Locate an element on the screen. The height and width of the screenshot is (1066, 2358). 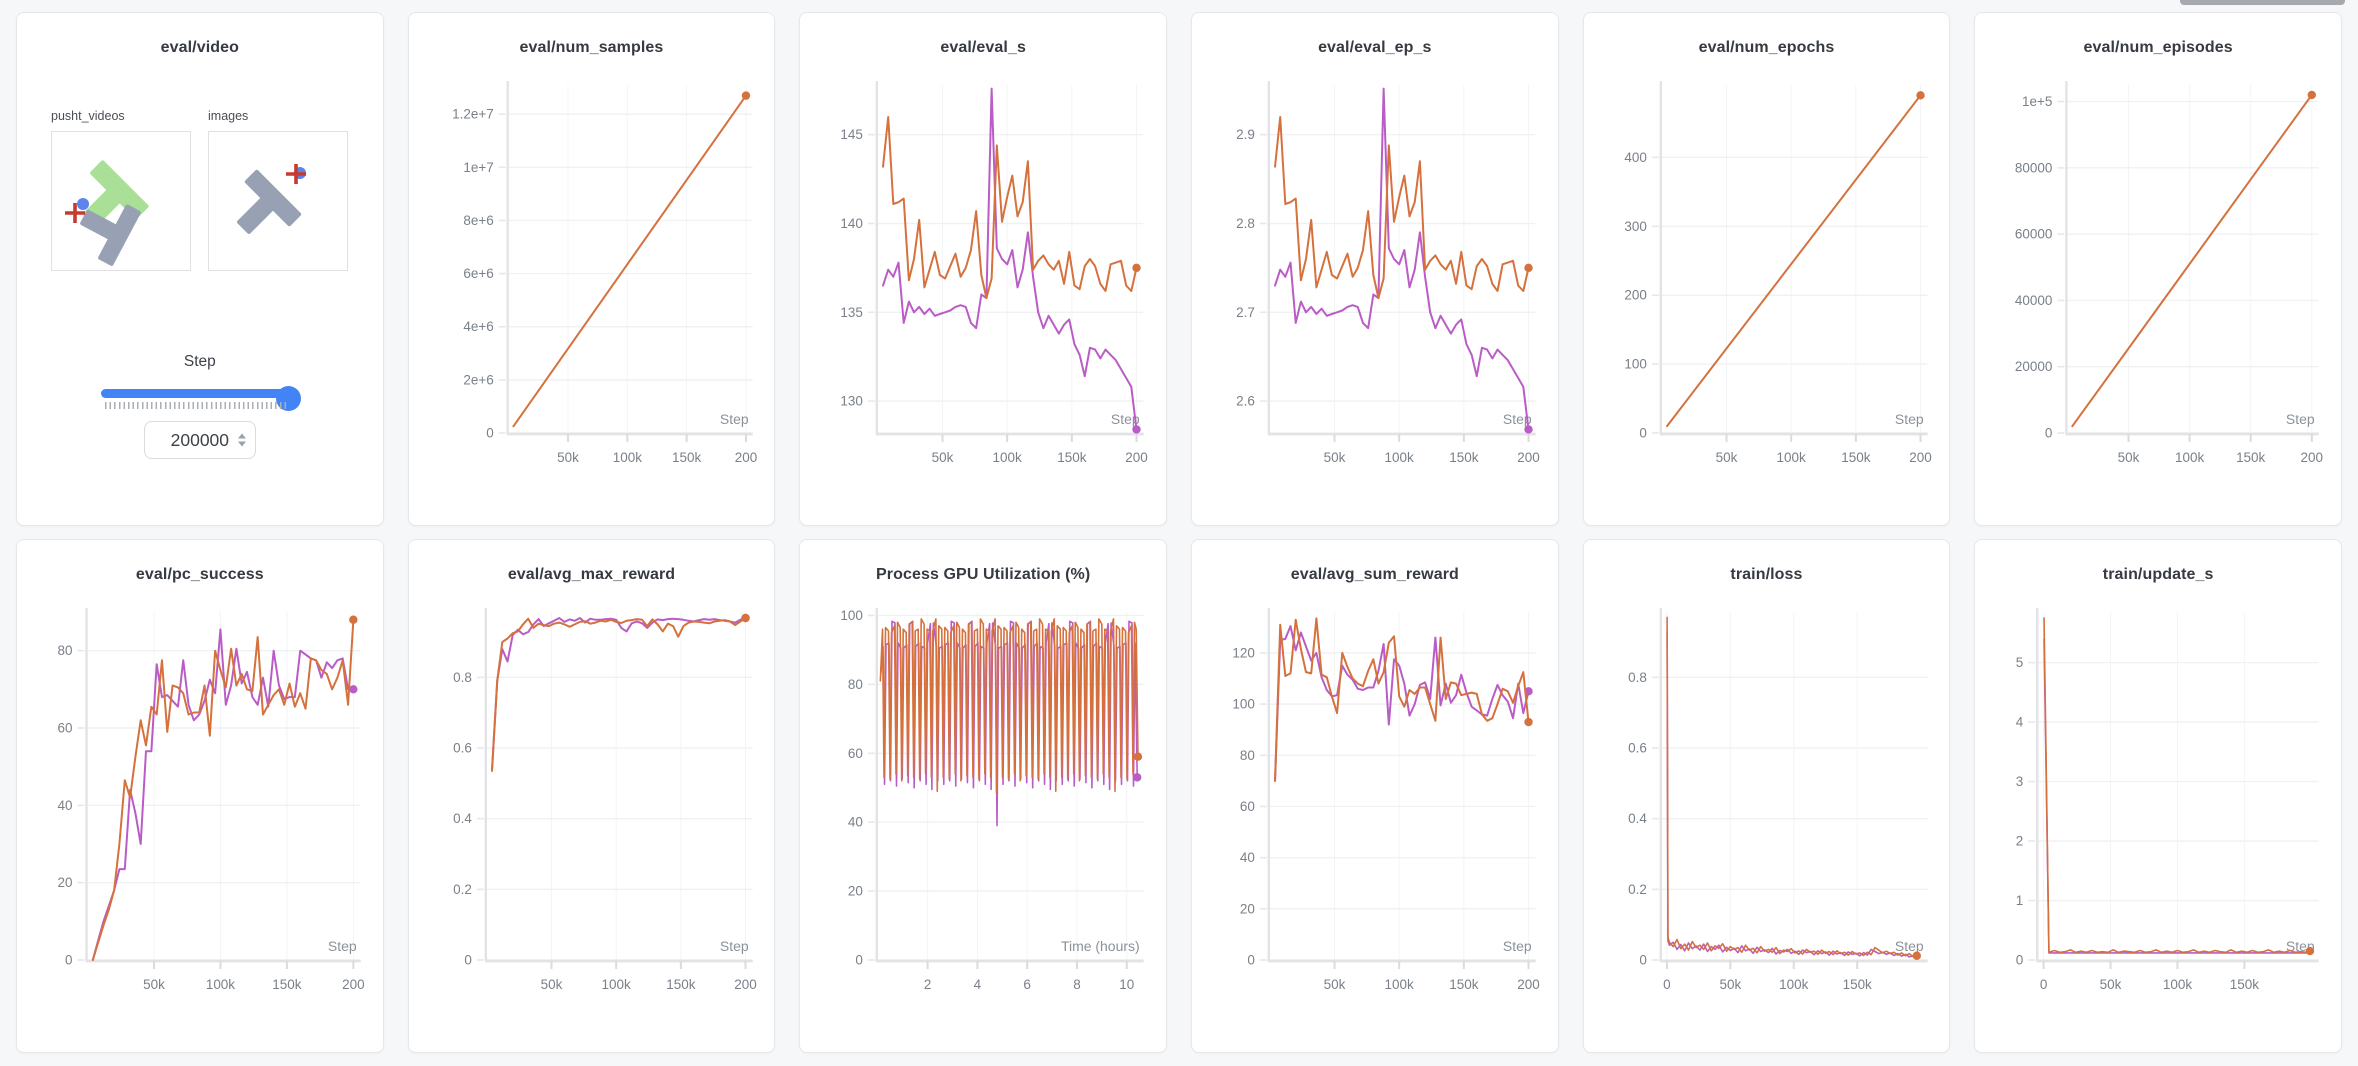
svg-text: 6 is located at coordinates (1027, 984).